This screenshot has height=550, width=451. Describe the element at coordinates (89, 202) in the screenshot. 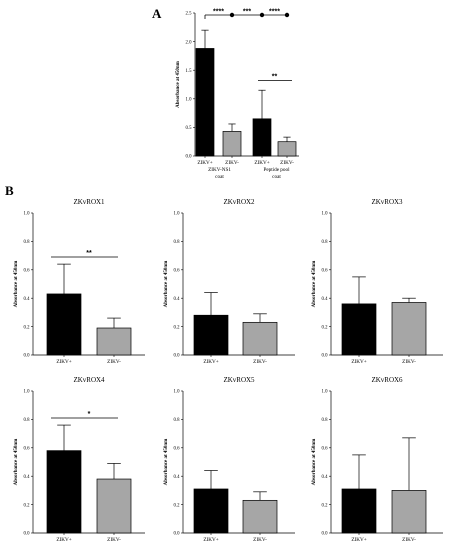

I see `panel-title: ZKvROX1` at that location.